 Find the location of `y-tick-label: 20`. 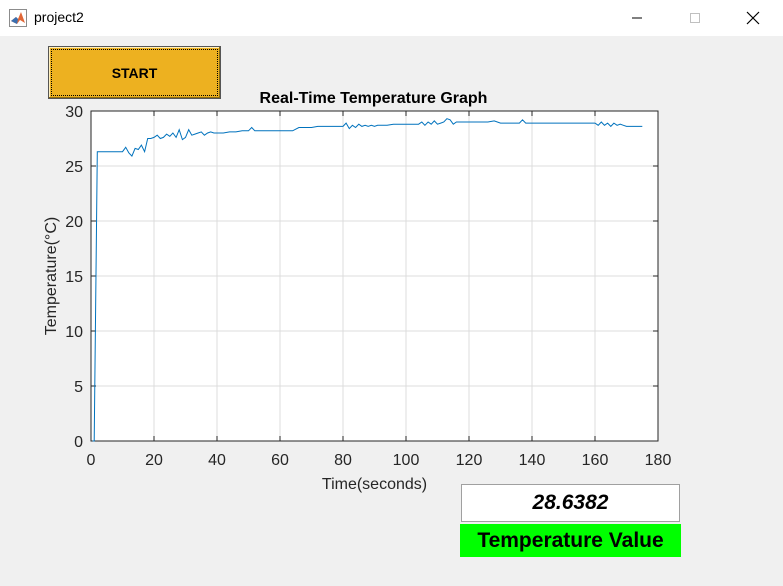

y-tick-label: 20 is located at coordinates (74, 222).